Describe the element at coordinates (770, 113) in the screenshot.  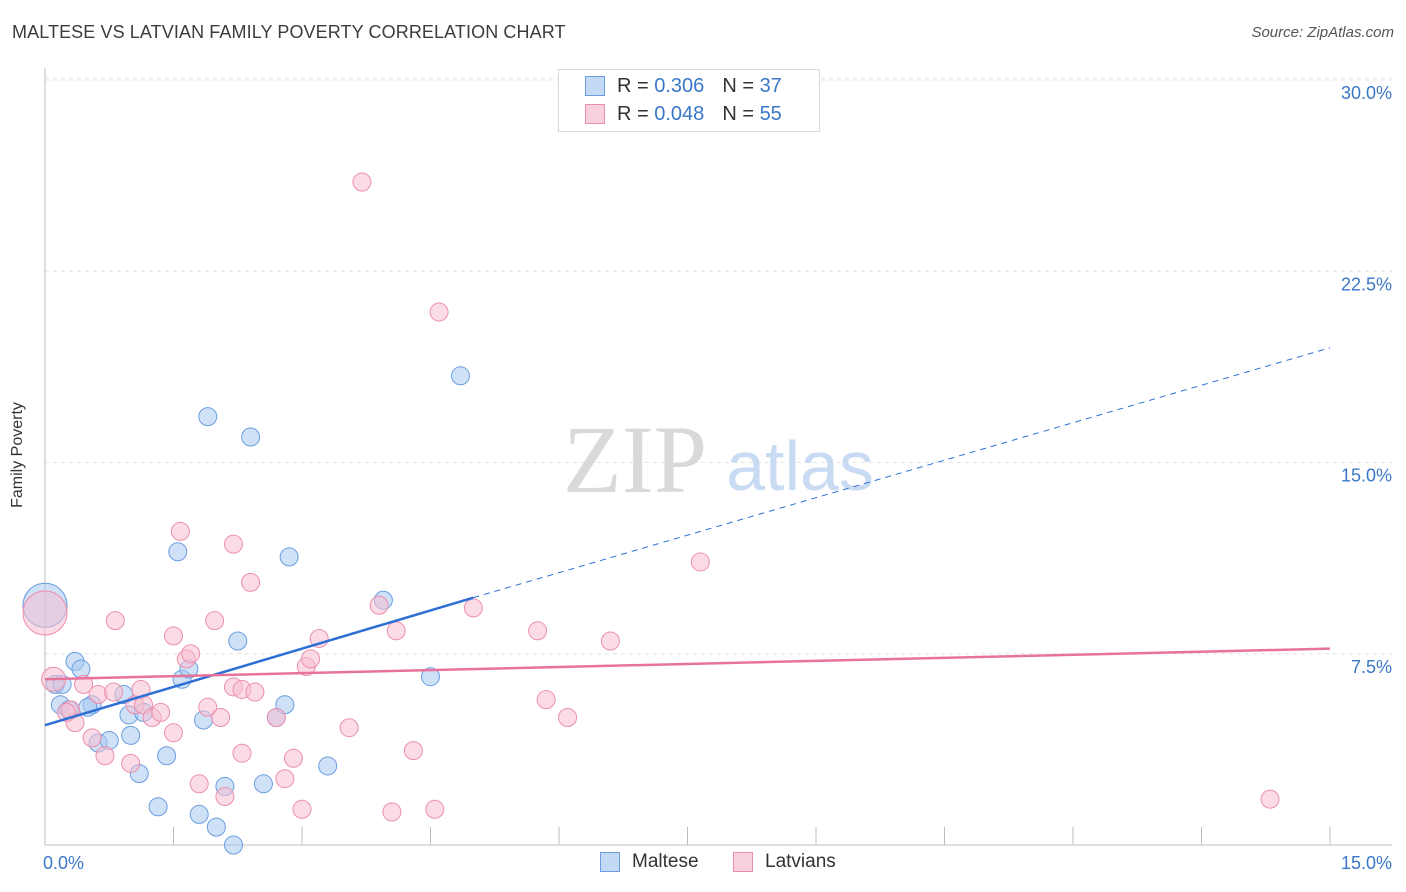
I see `legend-n-value: 55` at that location.